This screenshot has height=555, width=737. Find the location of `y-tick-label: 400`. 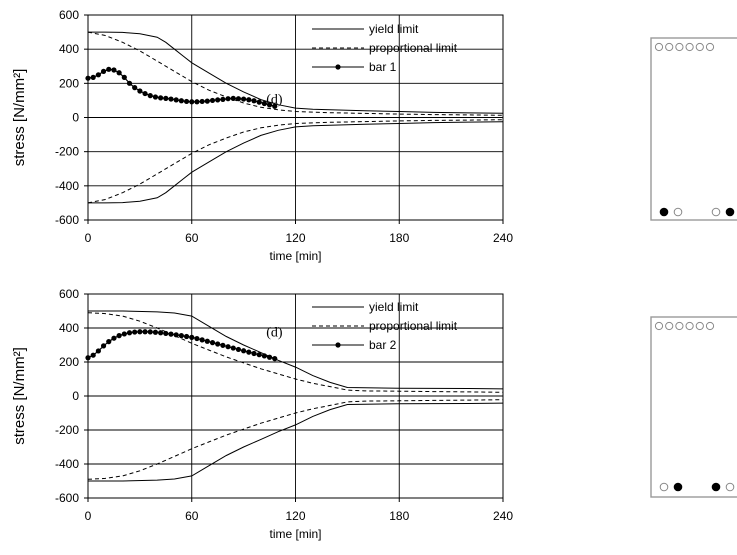

y-tick-label: 400 is located at coordinates (69, 328).